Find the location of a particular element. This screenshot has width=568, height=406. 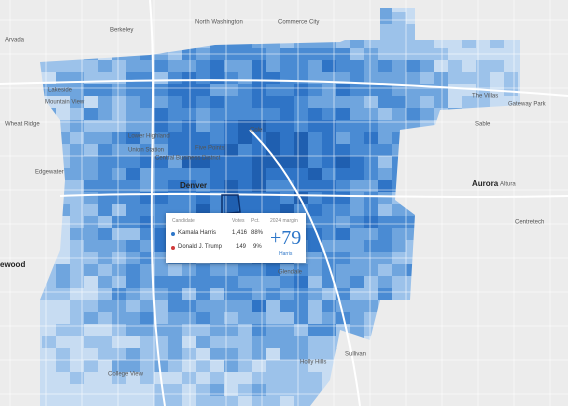

selected-precinct is located at coordinates (231, 204).